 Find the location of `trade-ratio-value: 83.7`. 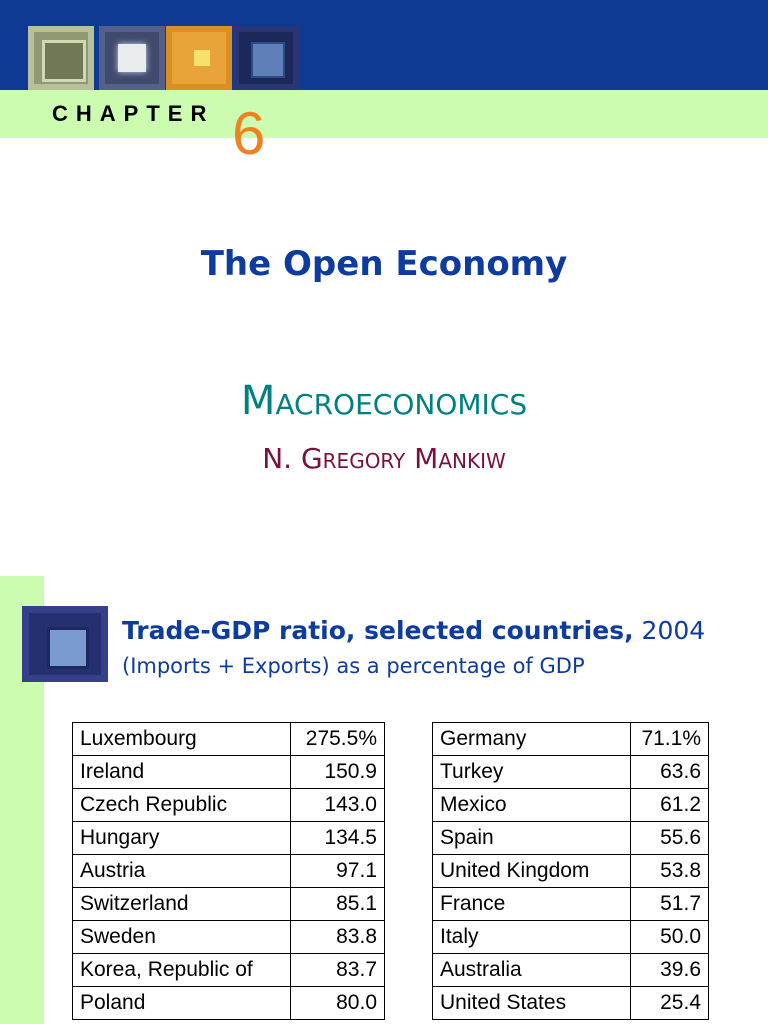

trade-ratio-value: 83.7 is located at coordinates (337, 970).